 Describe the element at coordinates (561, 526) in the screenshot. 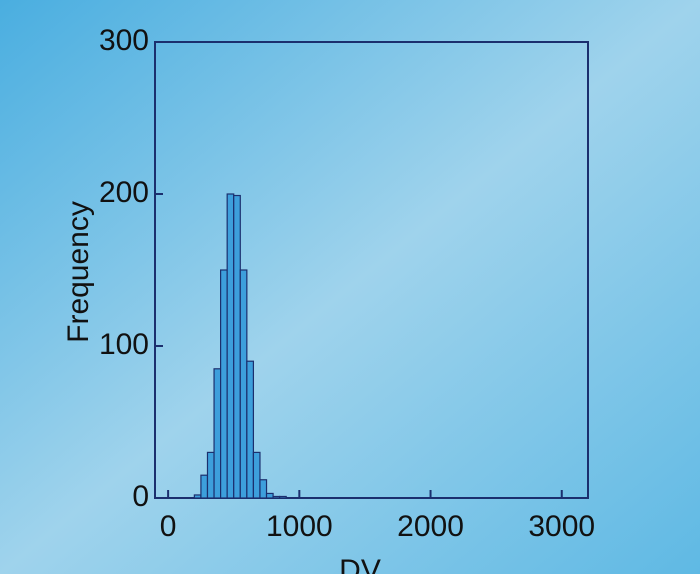

I see `x-tick-label: 3000` at that location.